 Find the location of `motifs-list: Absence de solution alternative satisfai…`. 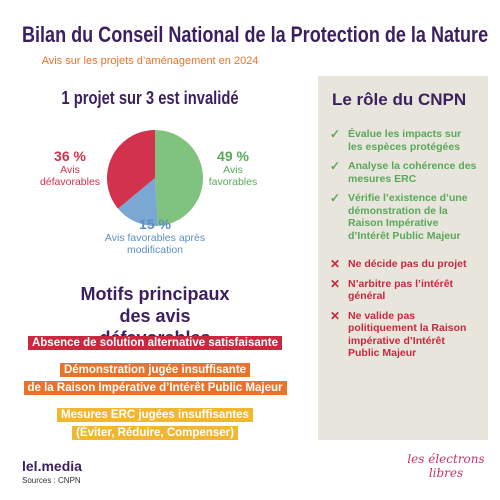

motifs-list: Absence de solution alternative satisfai… is located at coordinates (155, 391).